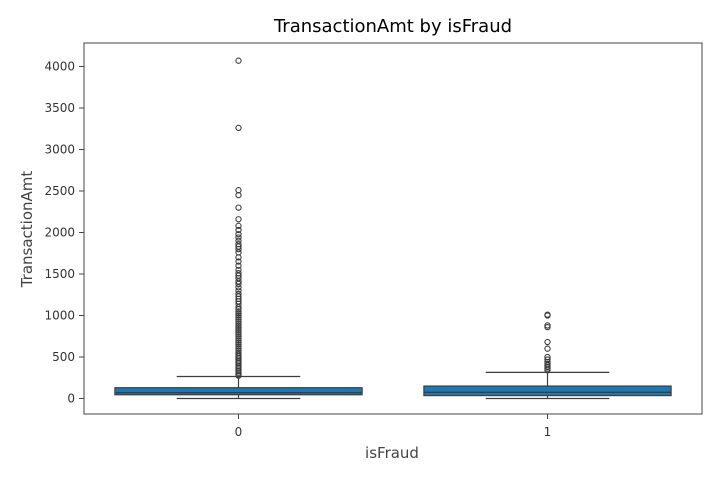 This screenshot has height=480, width=720. What do you see at coordinates (27, 230) in the screenshot?
I see `y-axis-label: TransactionAmt` at bounding box center [27, 230].